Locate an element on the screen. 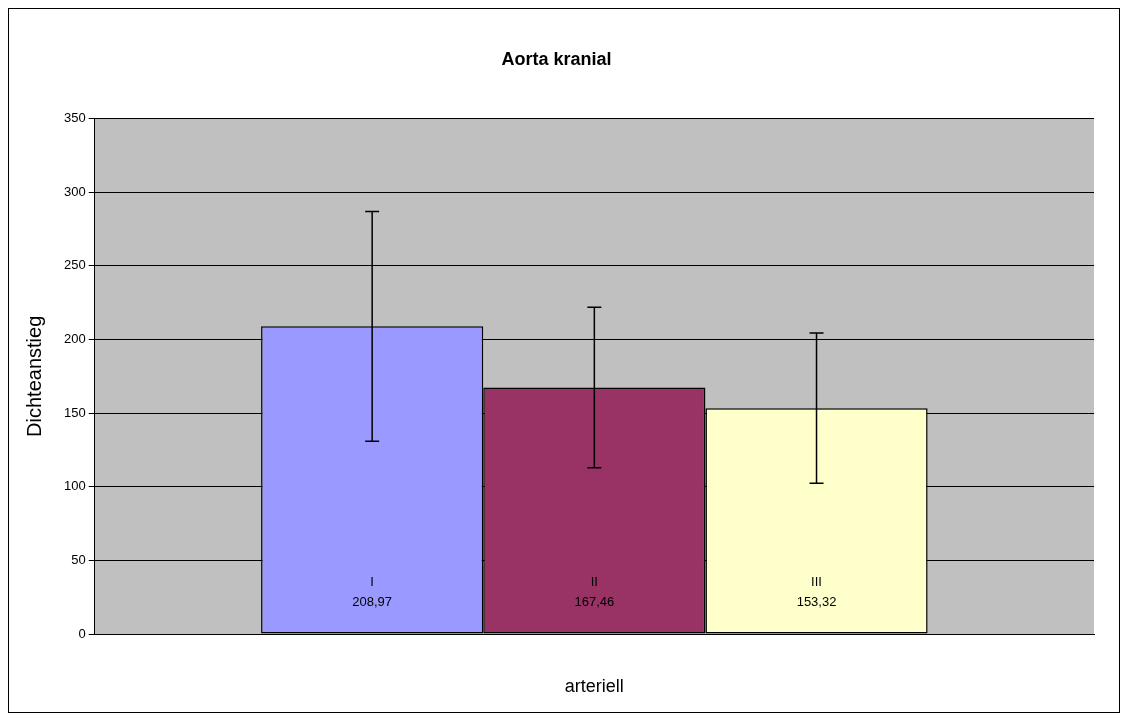  x-axis-title: arteriell is located at coordinates (594, 686).